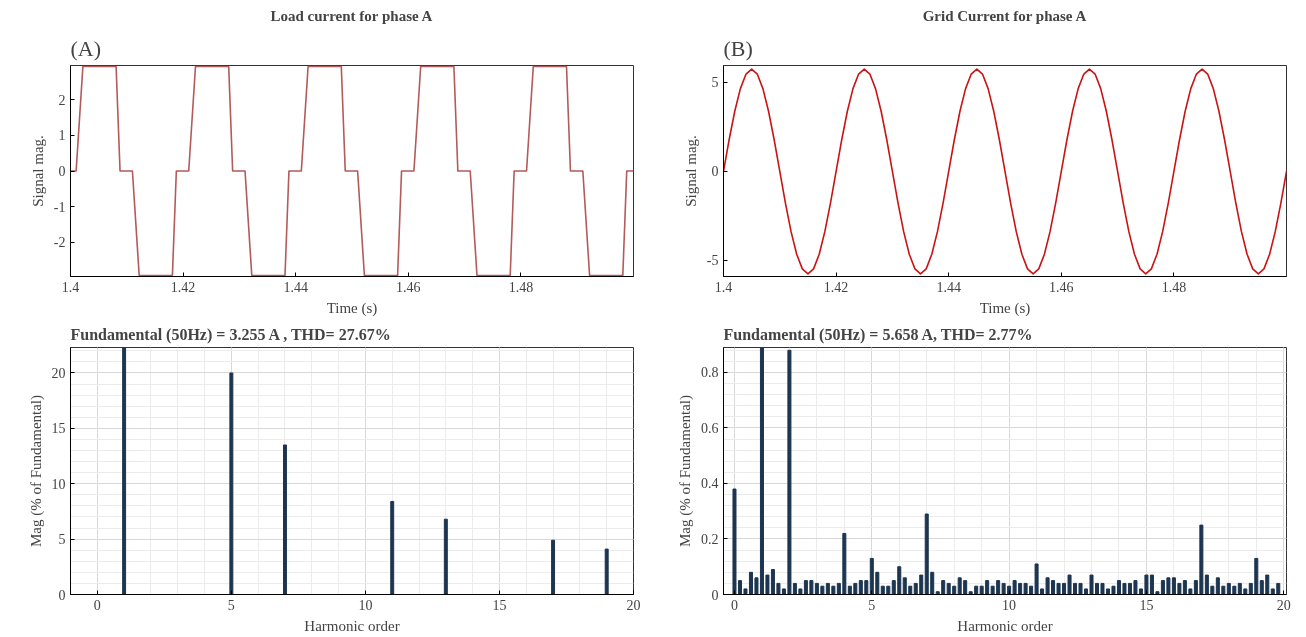 The height and width of the screenshot is (637, 1306). I want to click on text: Fundamental (50Hz) = 5.658 A, THD= 2.77%, so click(878, 334).